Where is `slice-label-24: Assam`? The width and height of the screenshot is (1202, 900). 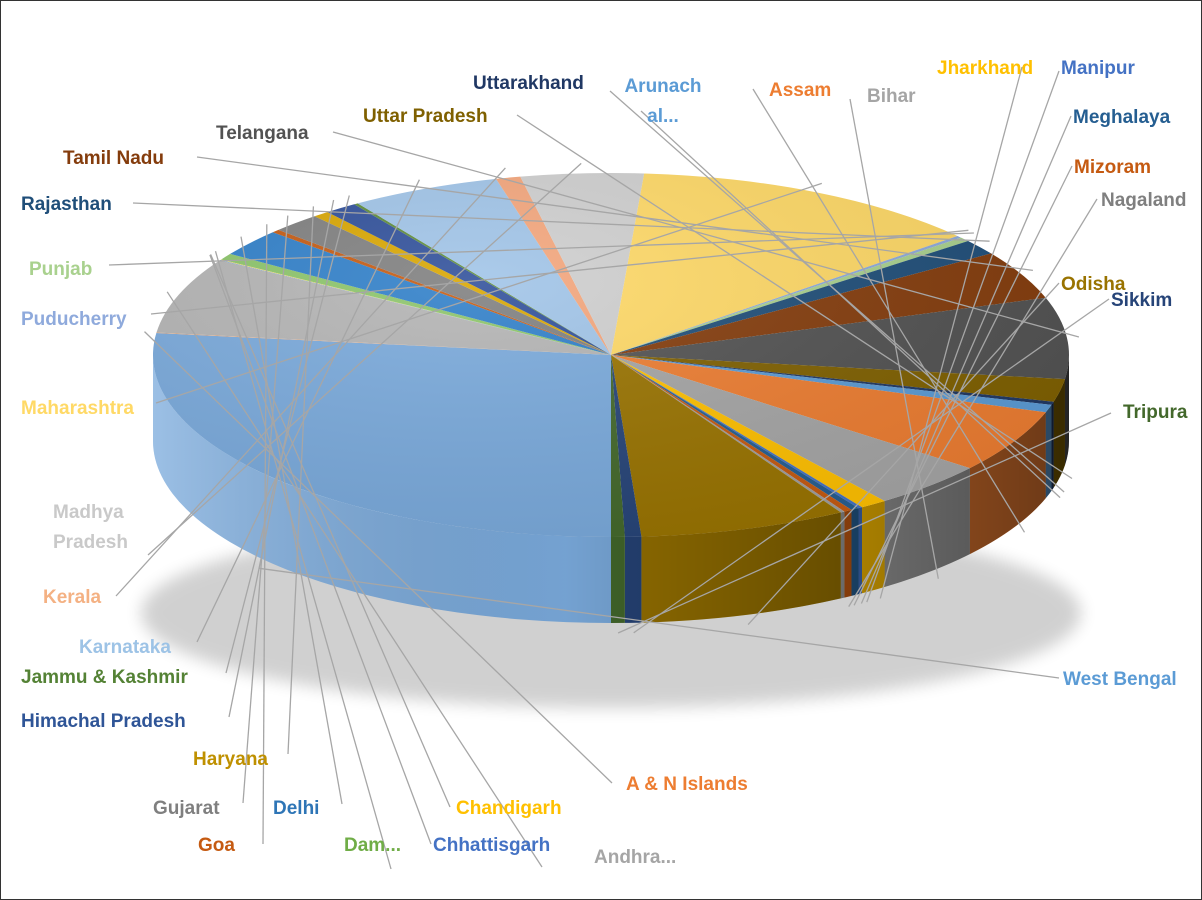 slice-label-24: Assam is located at coordinates (800, 90).